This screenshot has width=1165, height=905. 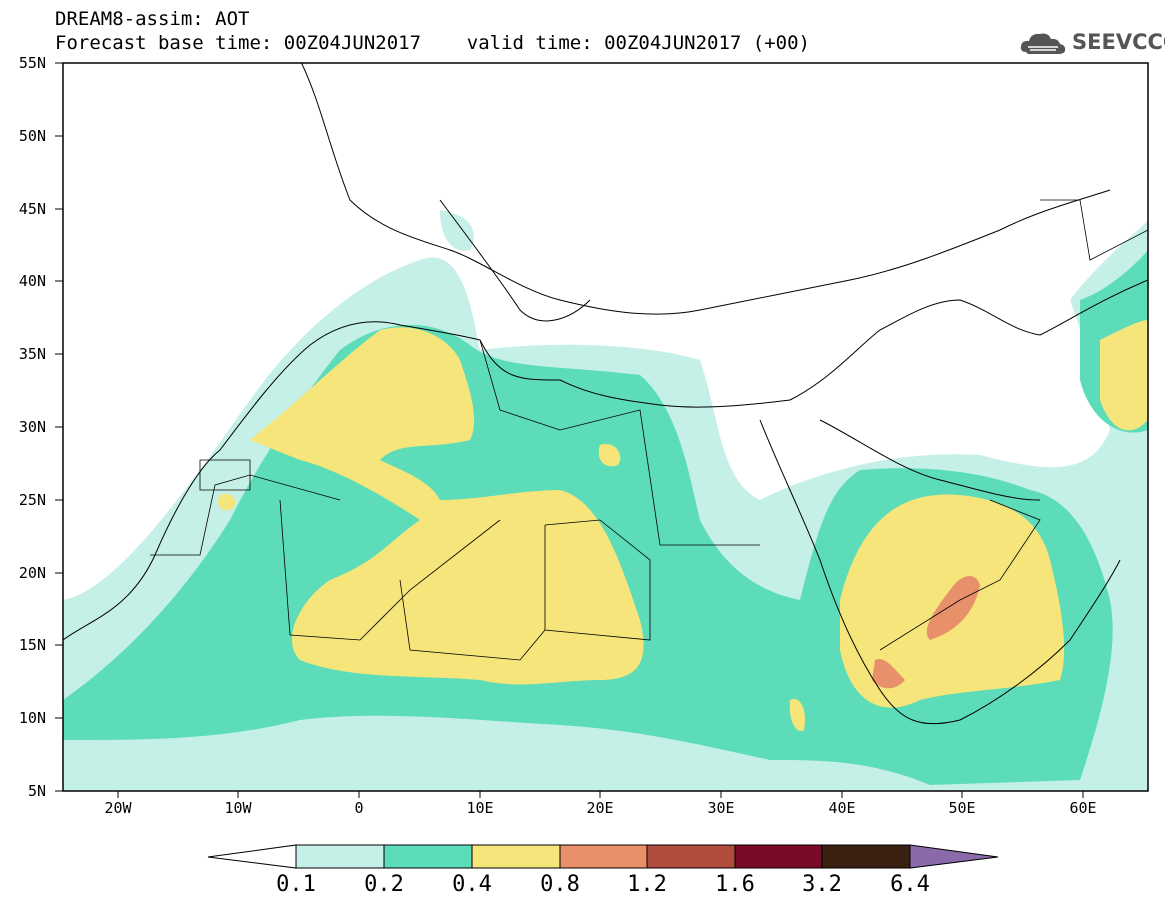 What do you see at coordinates (647, 884) in the screenshot?
I see `colorbar-label: 1.2` at bounding box center [647, 884].